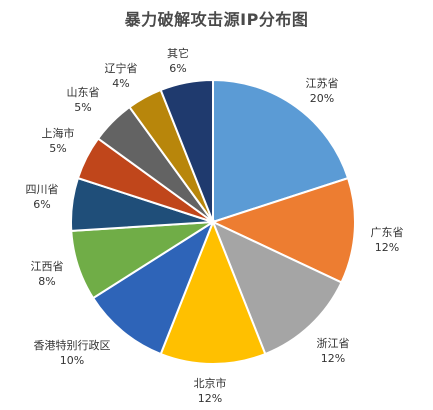 This screenshot has width=433, height=410. I want to click on slice-zhejiang, so click(277, 288).